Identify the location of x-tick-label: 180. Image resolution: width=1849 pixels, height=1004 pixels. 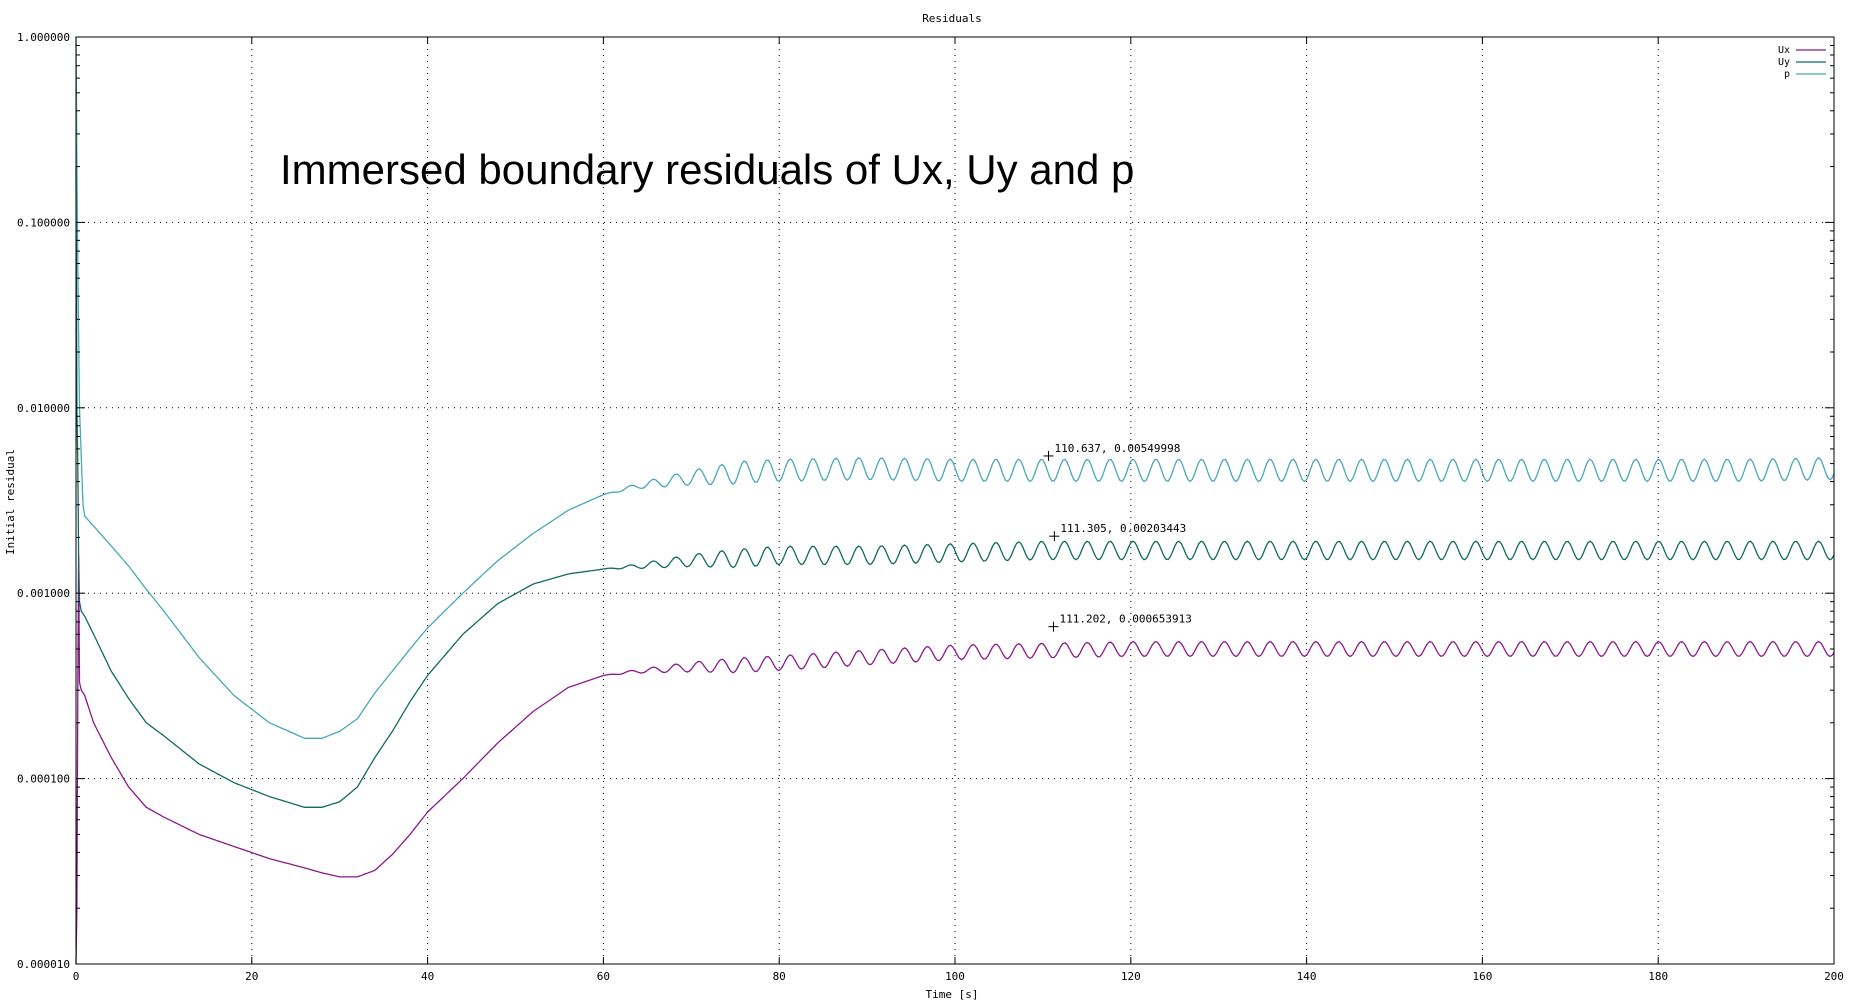
(1658, 976).